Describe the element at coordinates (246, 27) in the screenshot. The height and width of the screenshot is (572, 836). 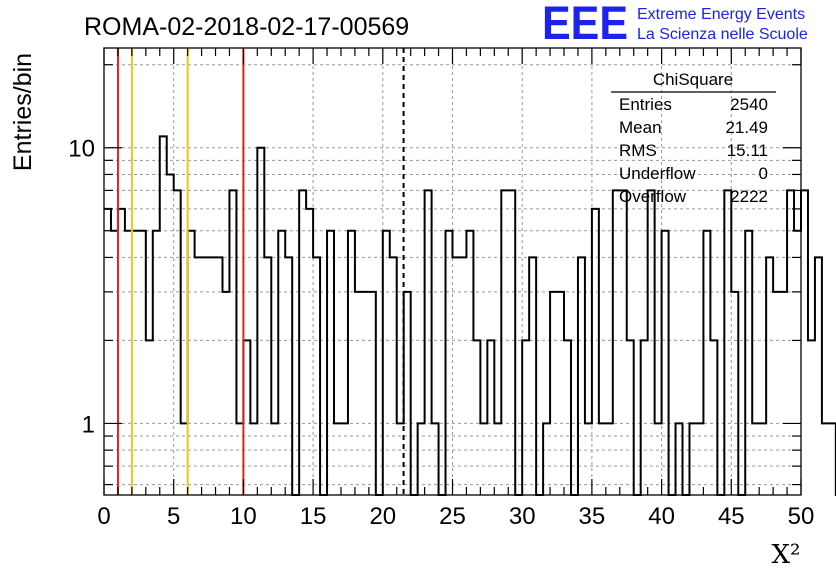
I see `page-title: ROMA-02-2018-02-17-00569` at that location.